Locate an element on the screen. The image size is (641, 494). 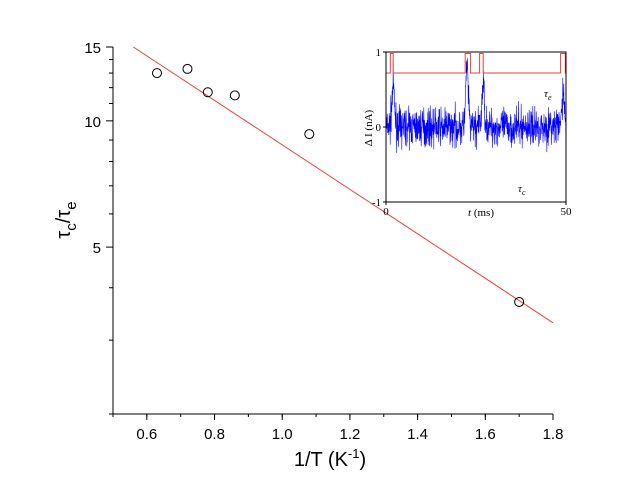
x-tick-label: 1.6 is located at coordinates (485, 434).